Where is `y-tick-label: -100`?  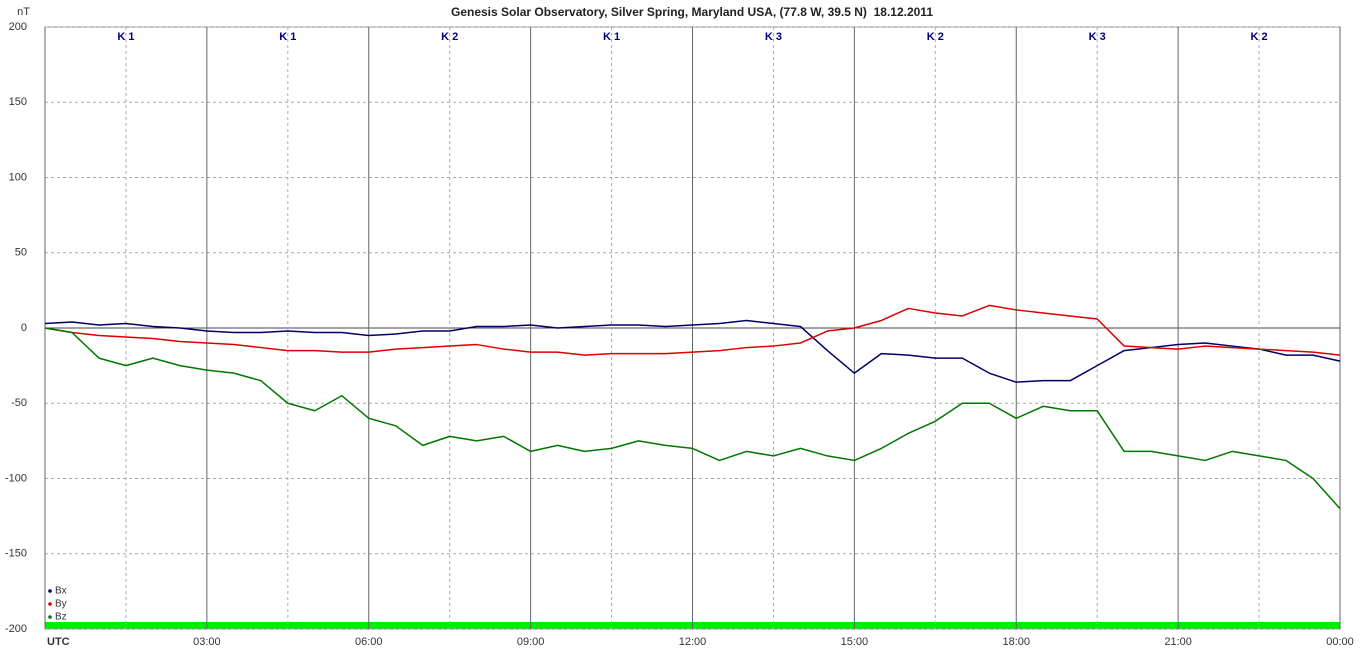
y-tick-label: -100 is located at coordinates (16, 478).